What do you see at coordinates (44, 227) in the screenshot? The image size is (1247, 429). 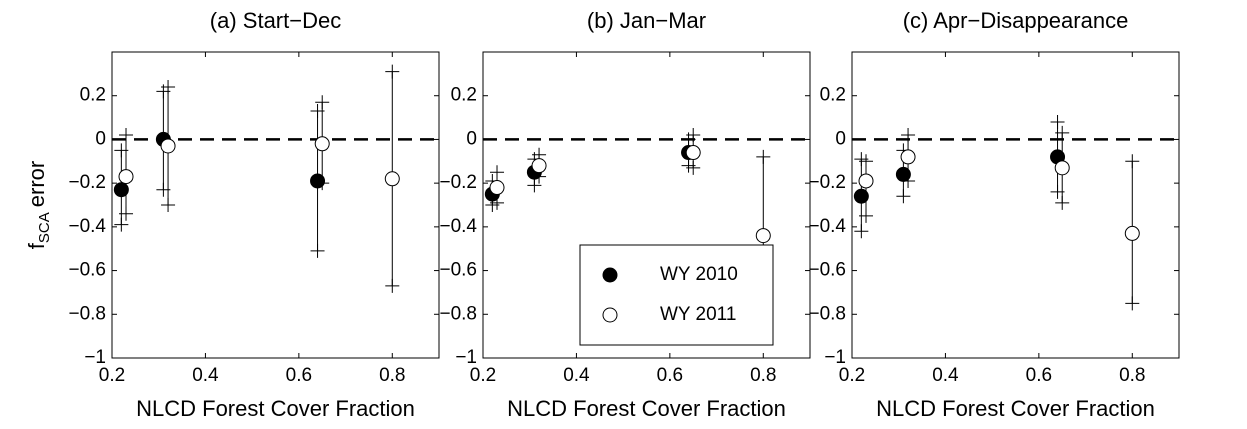 I see `y-label-sub: SCA` at bounding box center [44, 227].